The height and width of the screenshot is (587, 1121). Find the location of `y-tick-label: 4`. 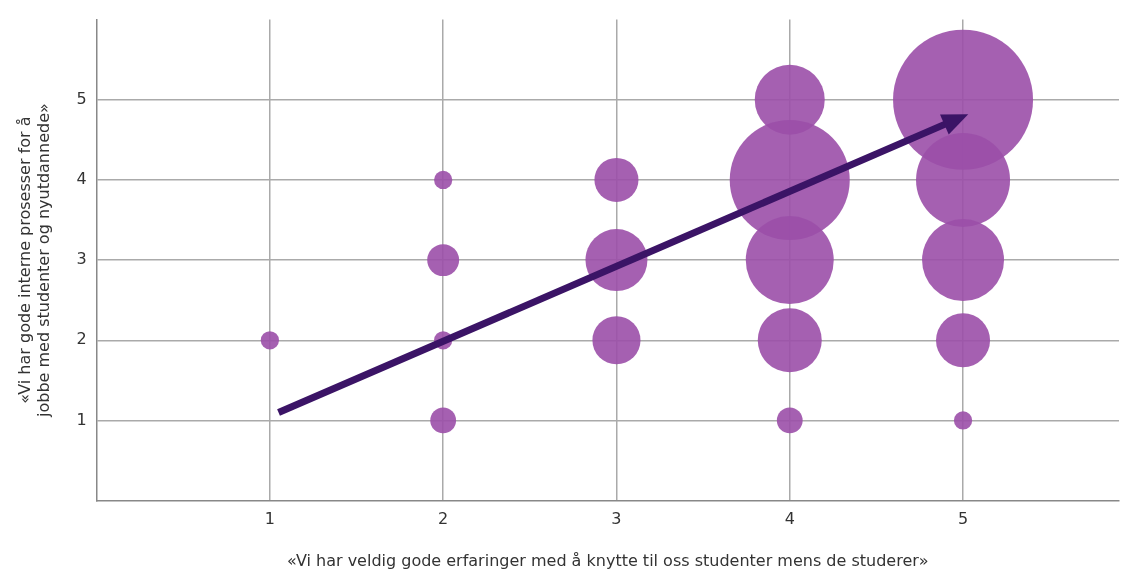

y-tick-label: 4 is located at coordinates (81, 179).